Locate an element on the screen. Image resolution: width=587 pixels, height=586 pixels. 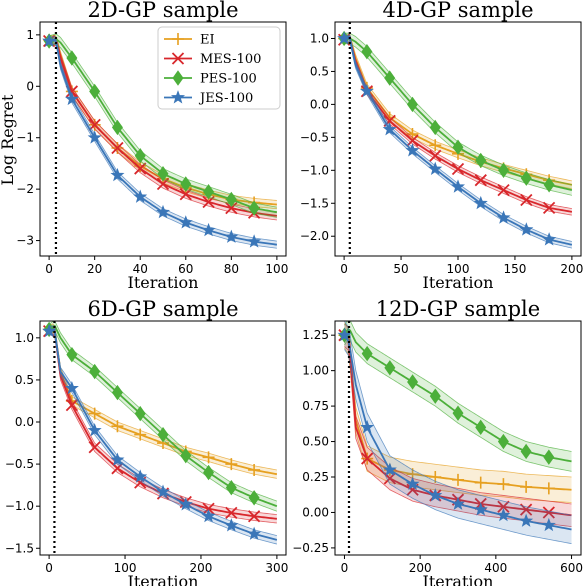
y-tick-label: −1.5 is located at coordinates (314, 203).